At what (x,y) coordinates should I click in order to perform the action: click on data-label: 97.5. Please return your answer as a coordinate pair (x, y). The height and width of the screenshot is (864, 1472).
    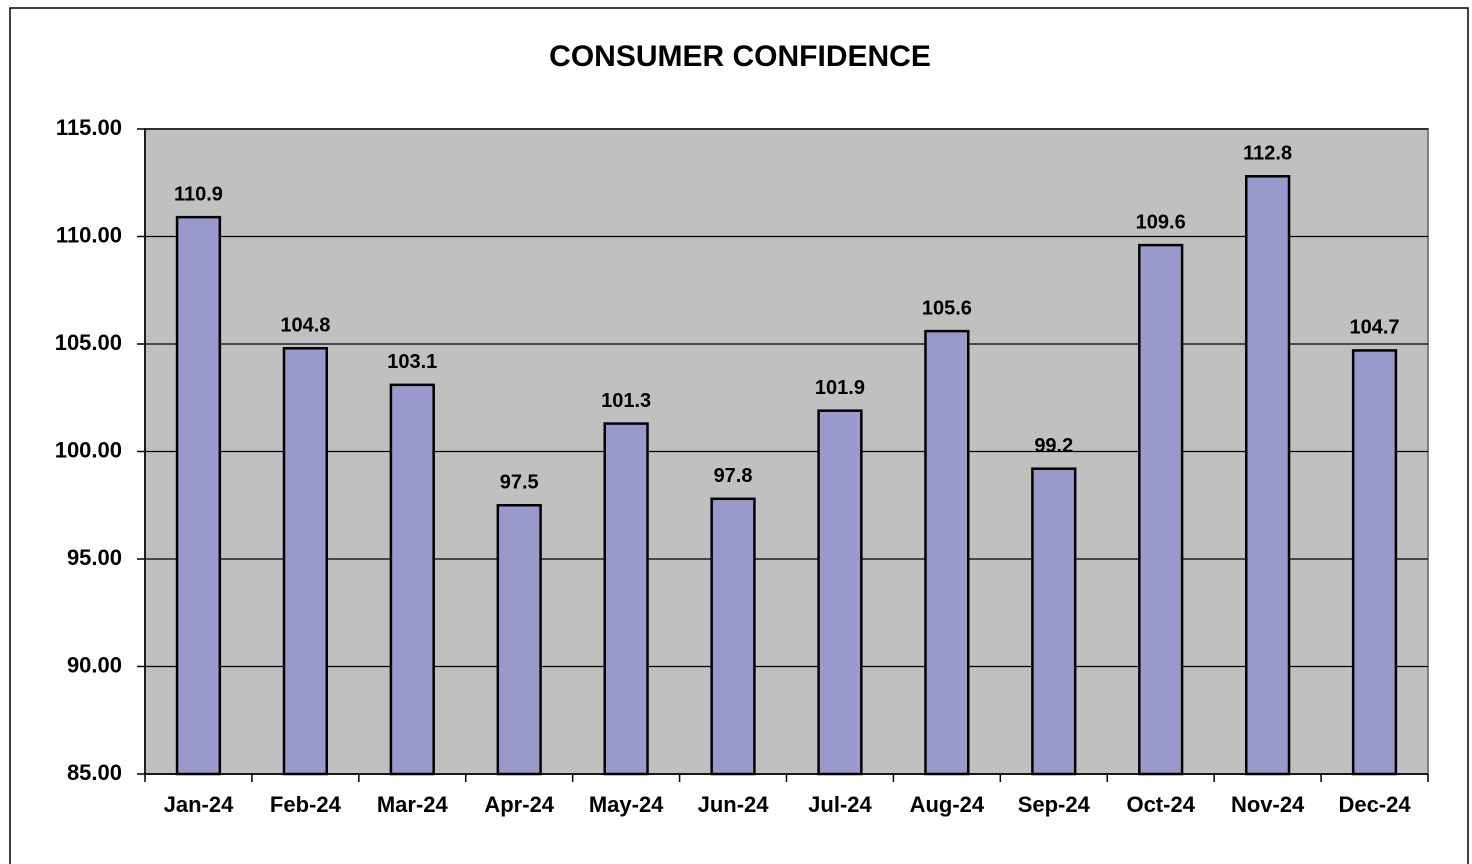
    Looking at the image, I should click on (519, 483).